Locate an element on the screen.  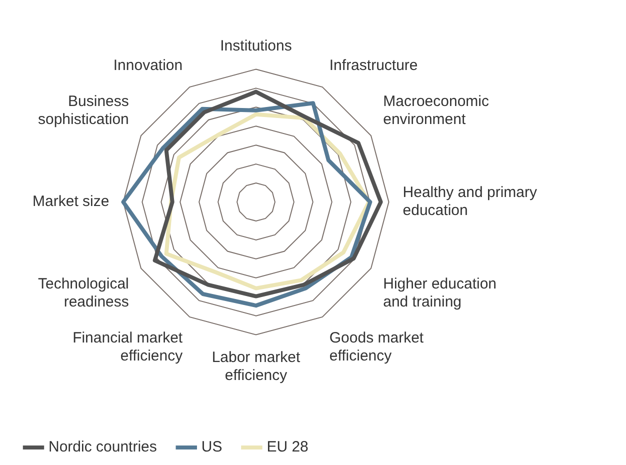
spoke-label: Financial market efficiency is located at coordinates (128, 346).